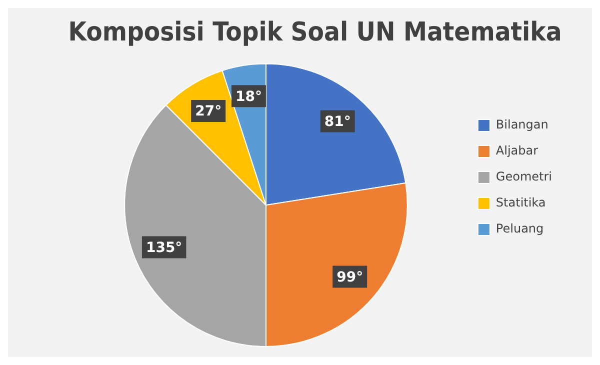 The width and height of the screenshot is (600, 365). Describe the element at coordinates (524, 177) in the screenshot. I see `legend-label: Geometri` at that location.